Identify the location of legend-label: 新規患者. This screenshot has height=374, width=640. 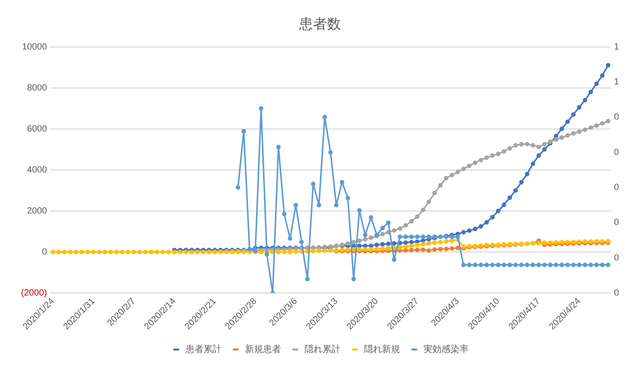
(262, 349).